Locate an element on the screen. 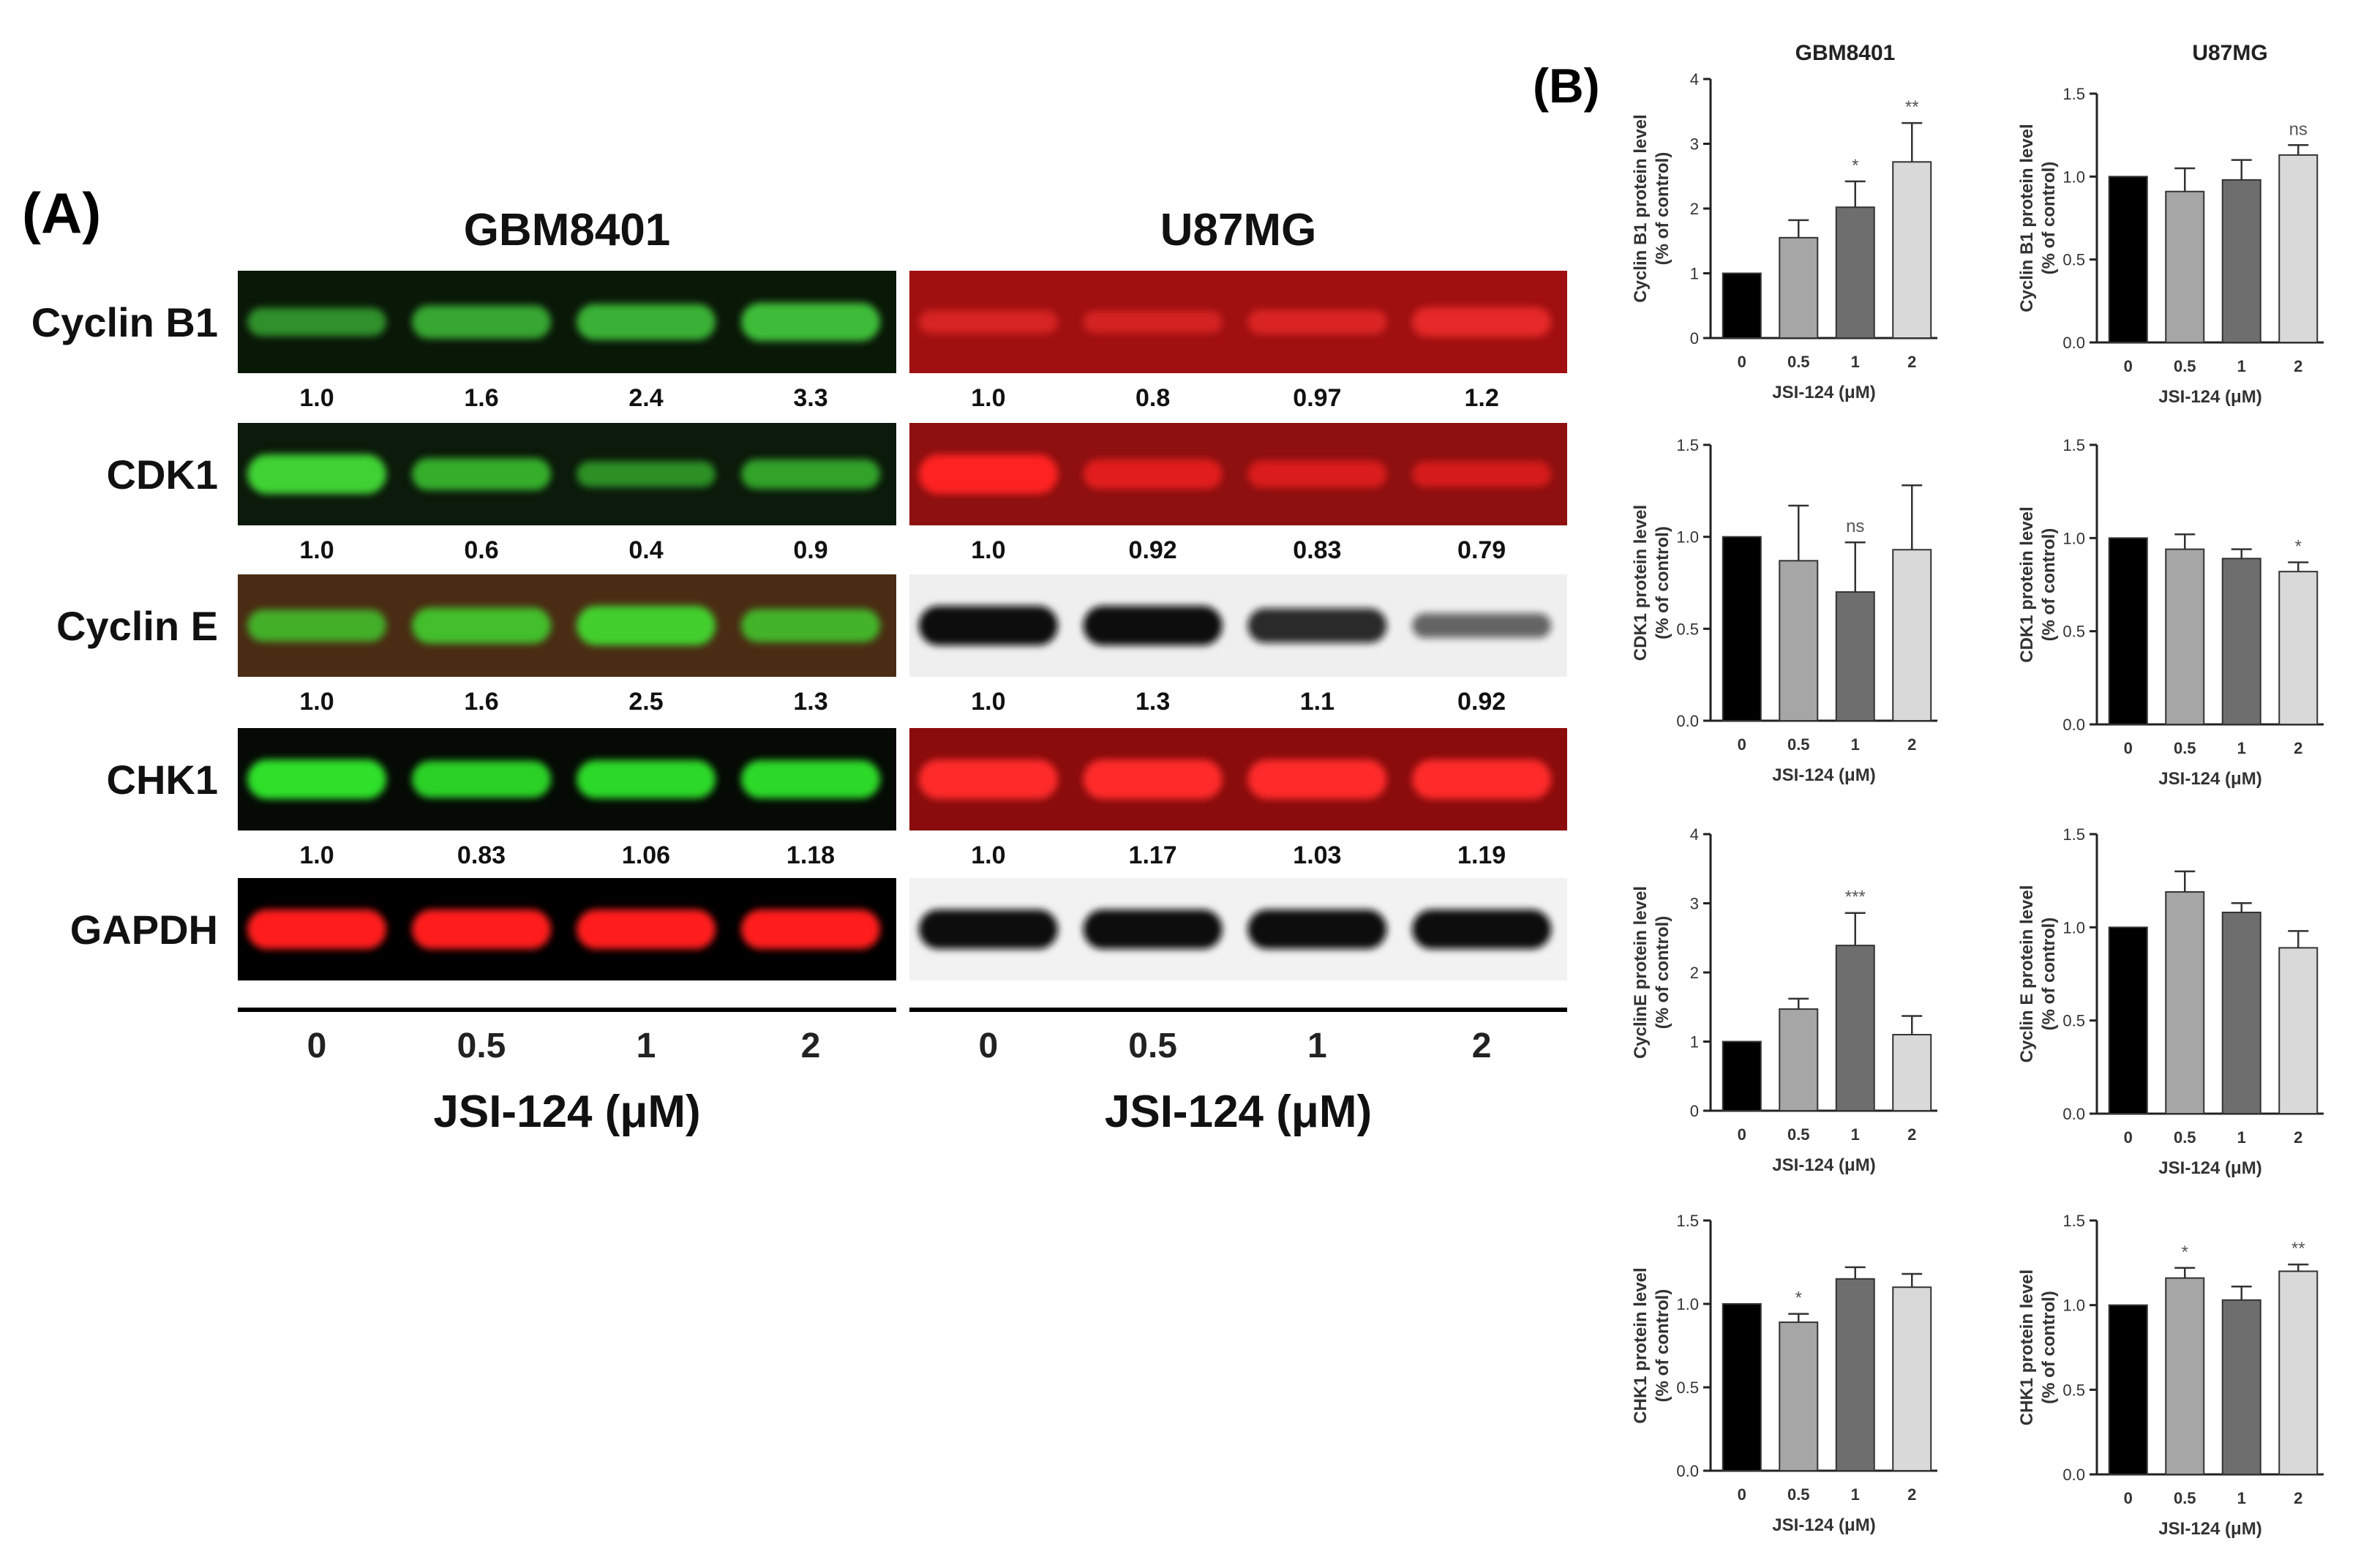  y-axis-label-line: CDK1 protein level is located at coordinates (1641, 583).